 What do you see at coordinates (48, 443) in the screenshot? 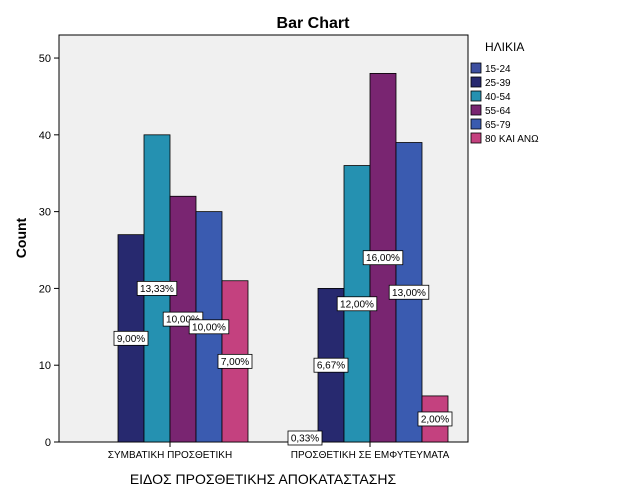
I see `y-tick-label: 0` at bounding box center [48, 443].